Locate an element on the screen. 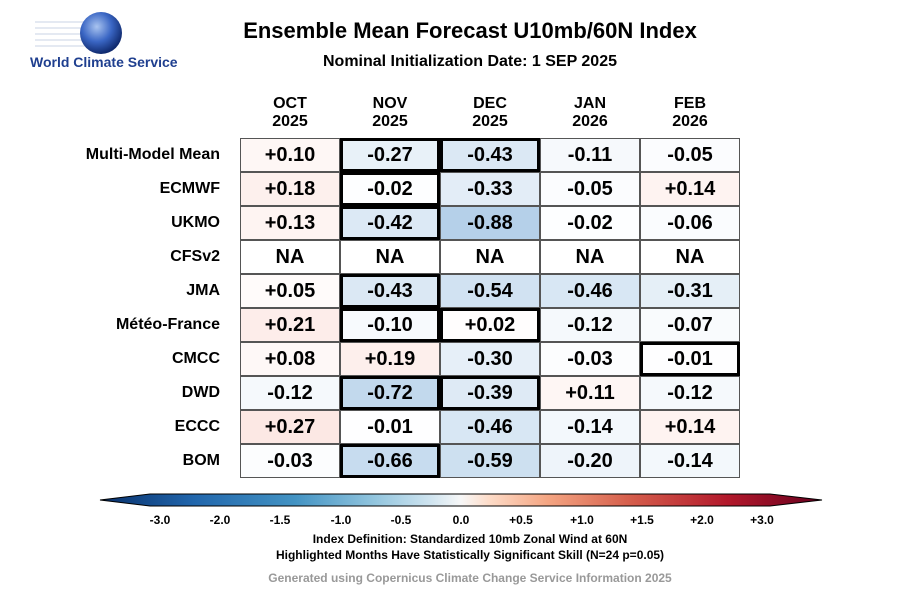 This screenshot has height=600, width=900. table-cell: -0.06 is located at coordinates (690, 223).